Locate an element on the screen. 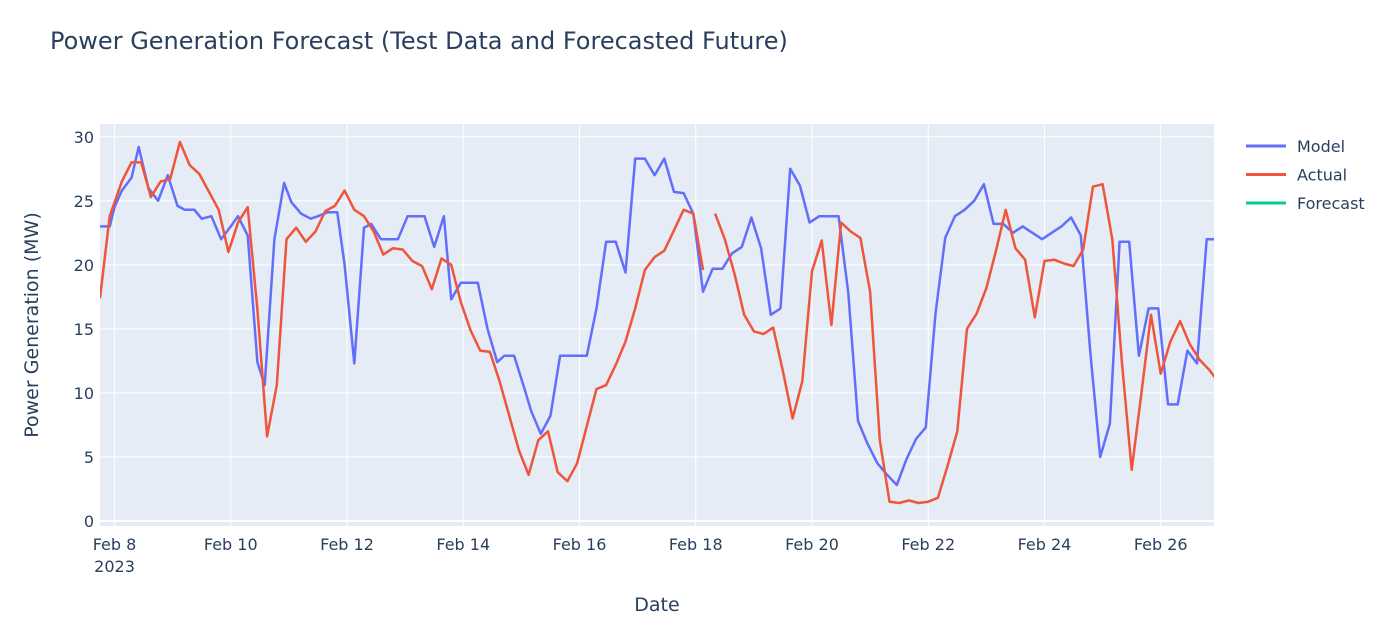 This screenshot has width=1379, height=623. x-axis-title: Date is located at coordinates (656, 605).